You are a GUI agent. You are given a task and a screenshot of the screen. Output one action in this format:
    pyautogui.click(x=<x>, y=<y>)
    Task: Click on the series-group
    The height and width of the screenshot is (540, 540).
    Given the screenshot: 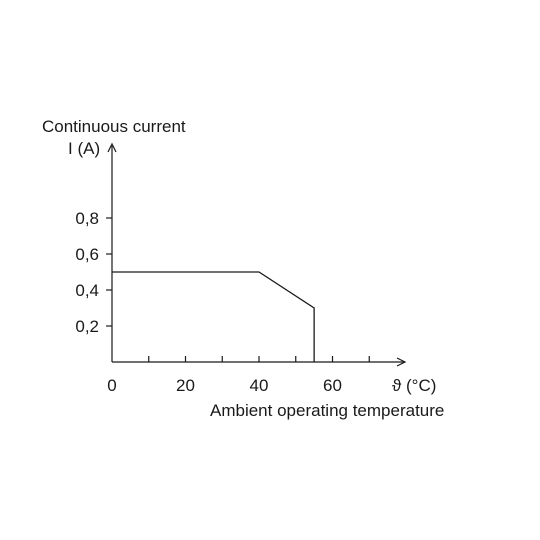 What is the action you would take?
    pyautogui.click(x=213, y=316)
    